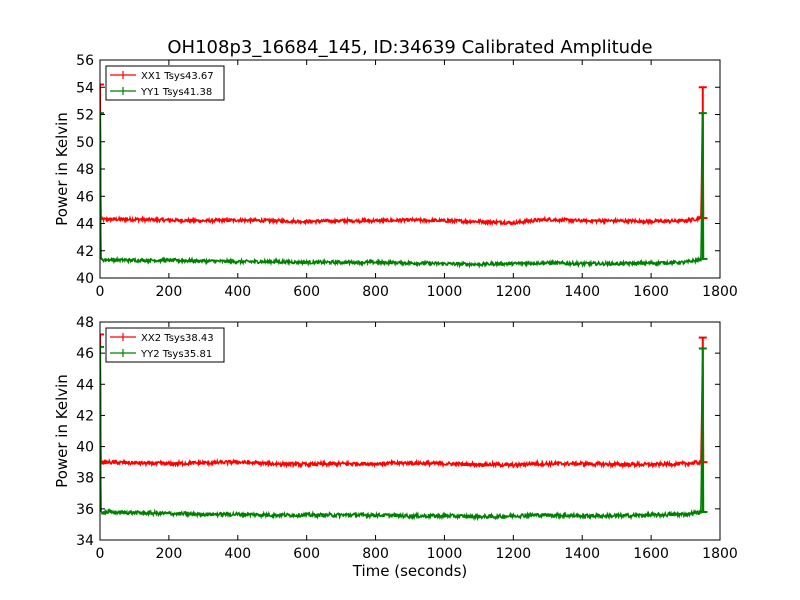 The width and height of the screenshot is (800, 600). I want to click on legend-label: YY2 Tsys35.81, so click(176, 354).